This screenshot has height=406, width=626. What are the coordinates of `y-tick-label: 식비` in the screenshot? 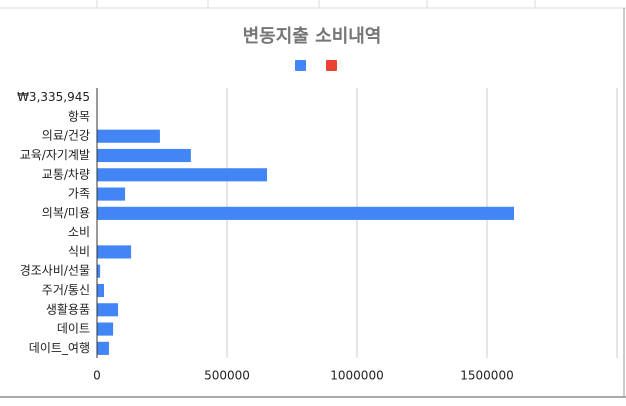 It's located at (79, 251).